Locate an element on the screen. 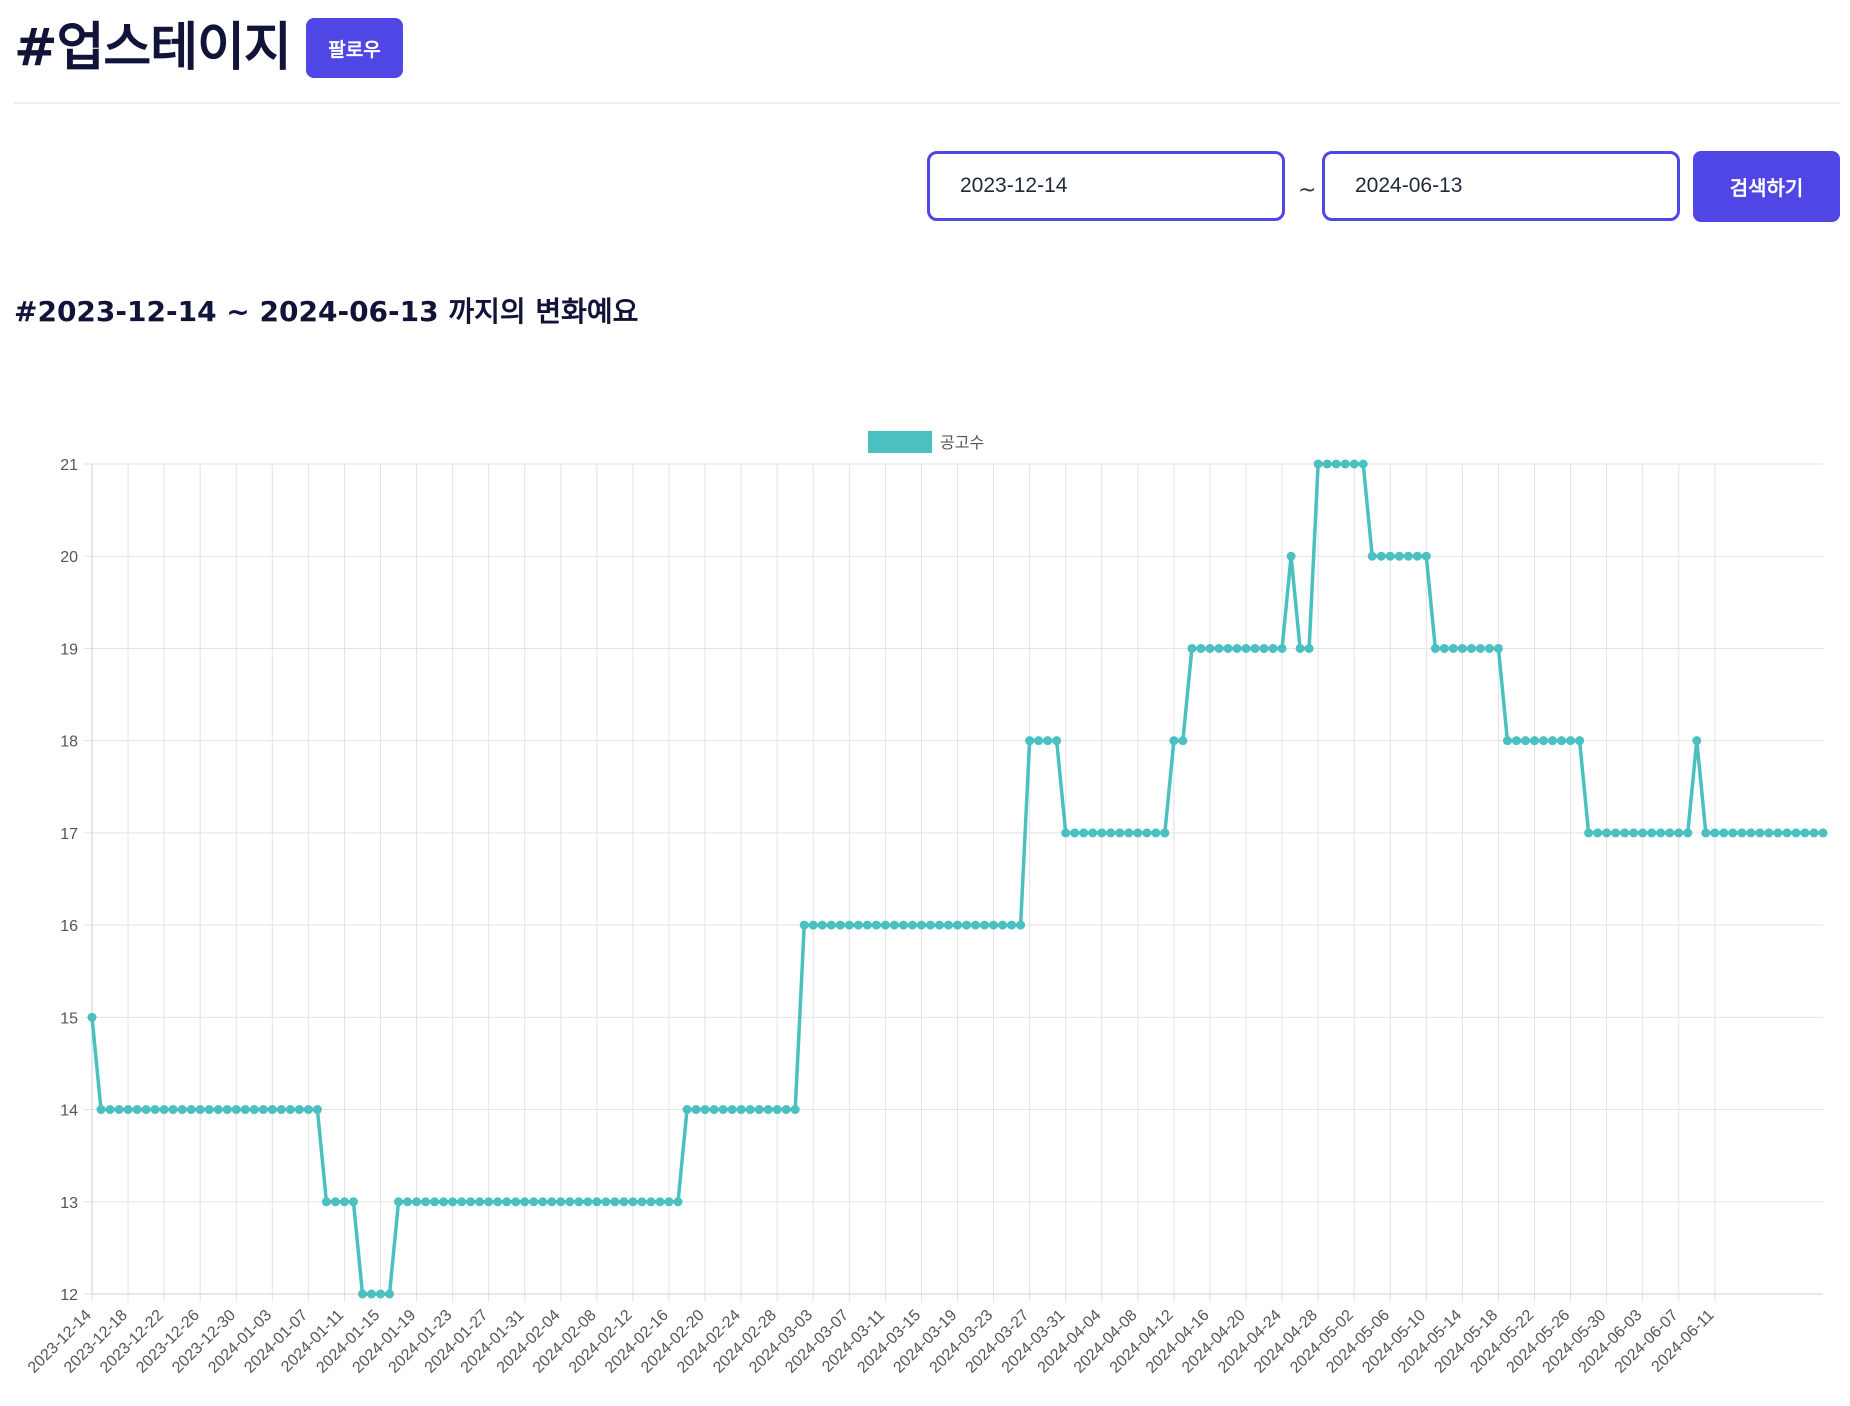 This screenshot has height=1406, width=1850. search-button: 검색하기 is located at coordinates (1766, 186).